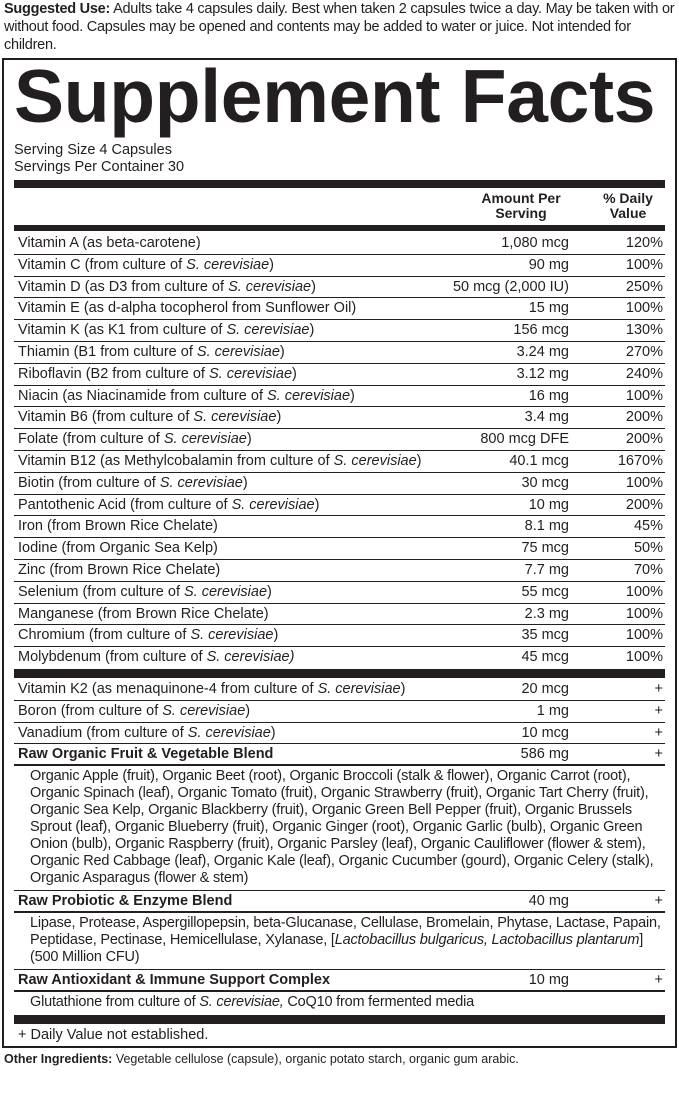 The width and height of the screenshot is (679, 1104). Describe the element at coordinates (118, 526) in the screenshot. I see `nutrient-name: Iron (from Brown Rice Chelate)` at that location.